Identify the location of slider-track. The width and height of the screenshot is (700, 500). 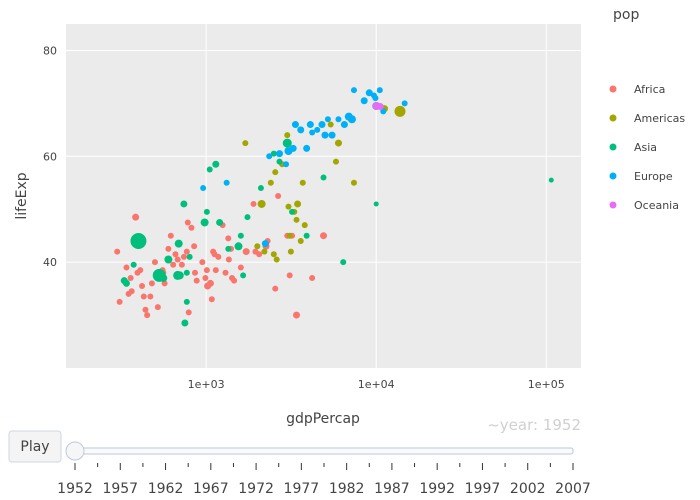
(324, 451).